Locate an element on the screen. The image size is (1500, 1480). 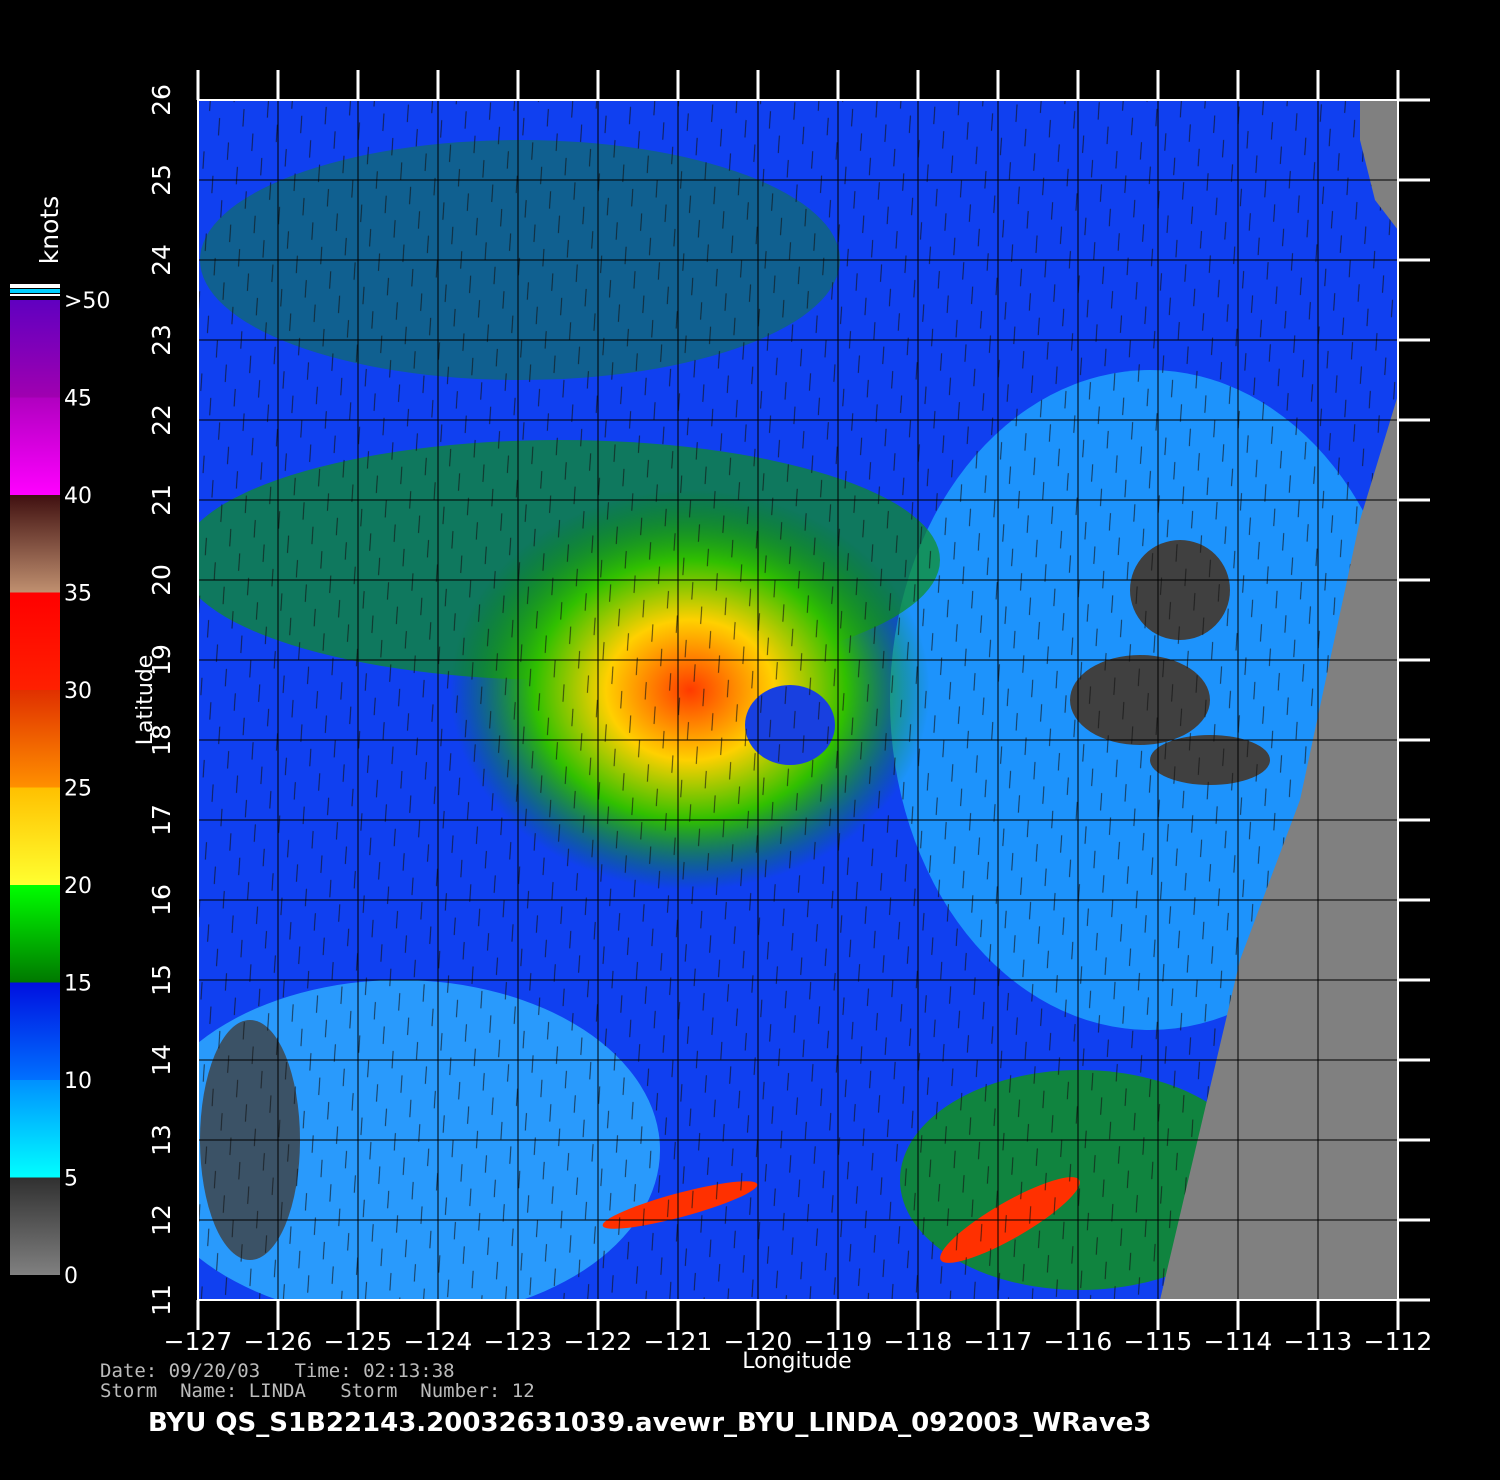
x-tick-label: −116 is located at coordinates (1078, 1341).